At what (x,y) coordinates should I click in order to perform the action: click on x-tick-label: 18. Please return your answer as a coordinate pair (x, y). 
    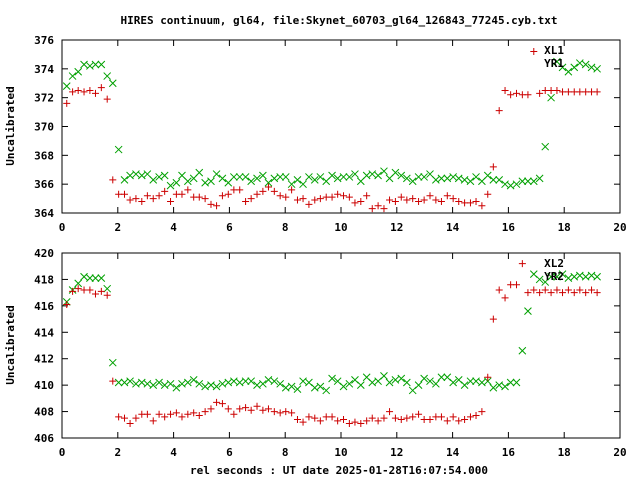
    Looking at the image, I should click on (564, 227).